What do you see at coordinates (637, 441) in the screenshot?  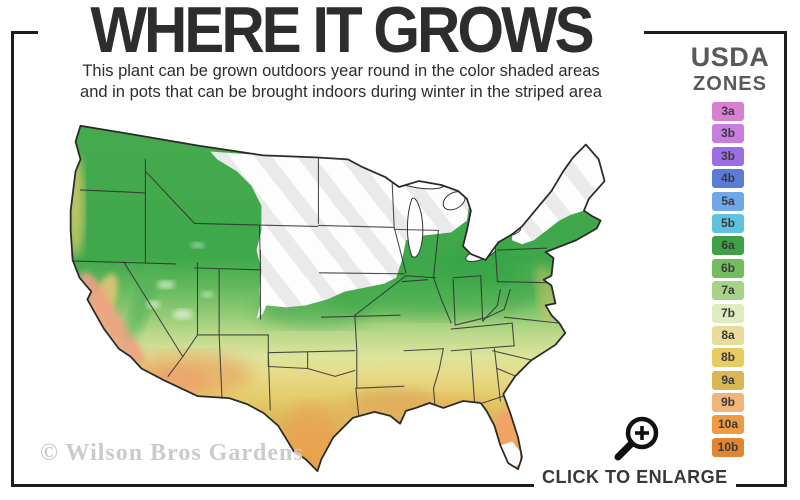 I see `magnifier-plus-icon` at bounding box center [637, 441].